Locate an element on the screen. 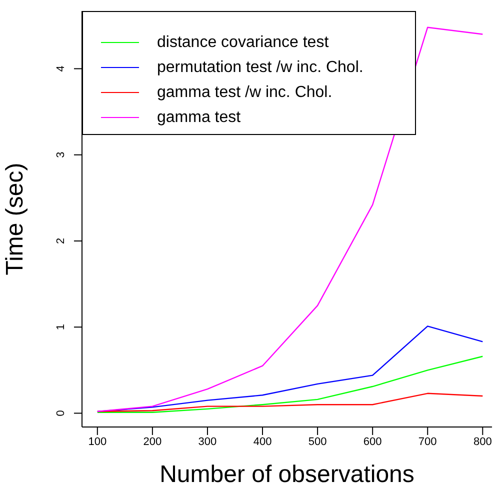 The width and height of the screenshot is (493, 488). y-tick-label: 3 is located at coordinates (61, 155).